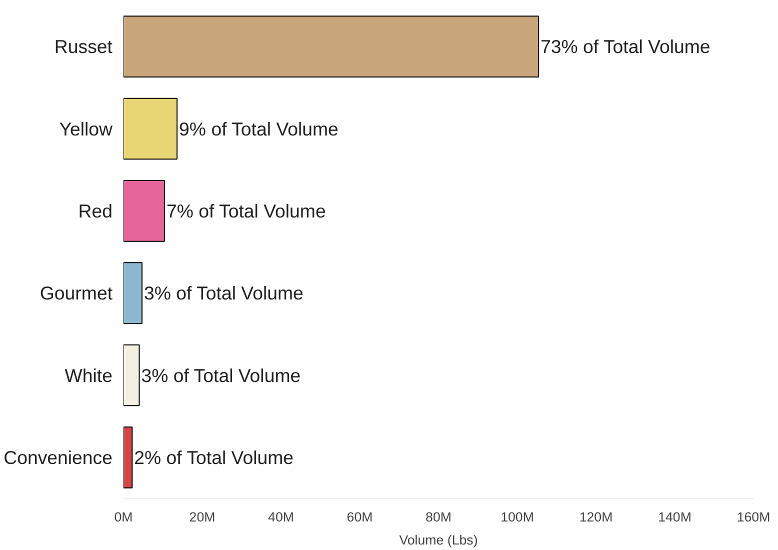  Describe the element at coordinates (281, 517) in the screenshot. I see `x-tick-label: 40M` at that location.